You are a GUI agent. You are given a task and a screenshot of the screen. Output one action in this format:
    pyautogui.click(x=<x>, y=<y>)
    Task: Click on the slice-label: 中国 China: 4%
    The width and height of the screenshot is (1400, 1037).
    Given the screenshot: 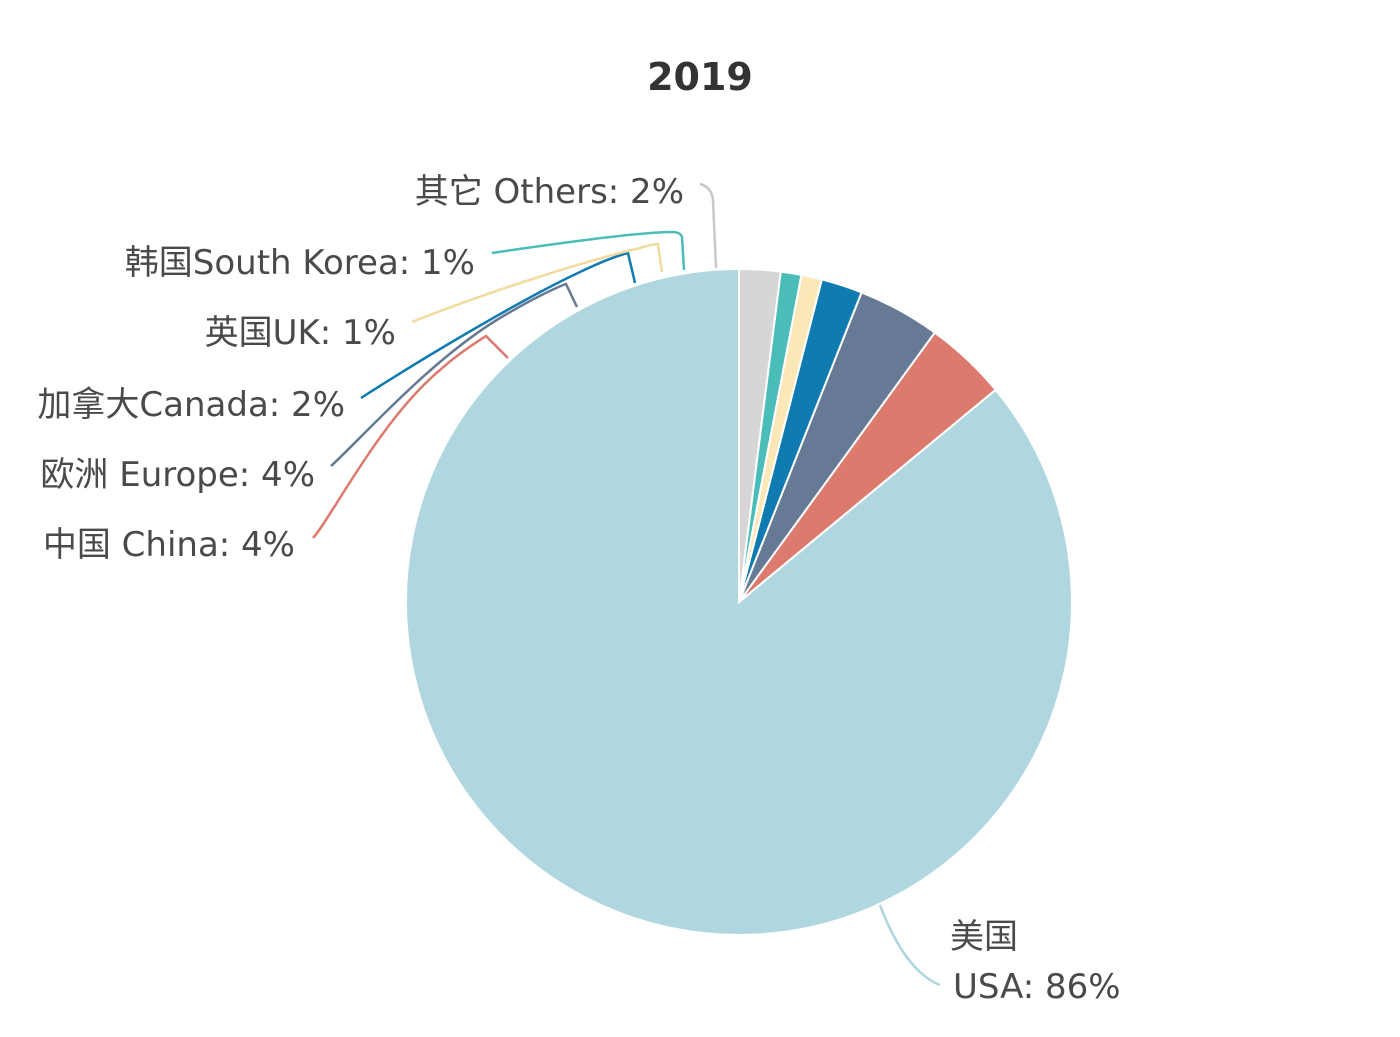 What is the action you would take?
    pyautogui.click(x=169, y=545)
    